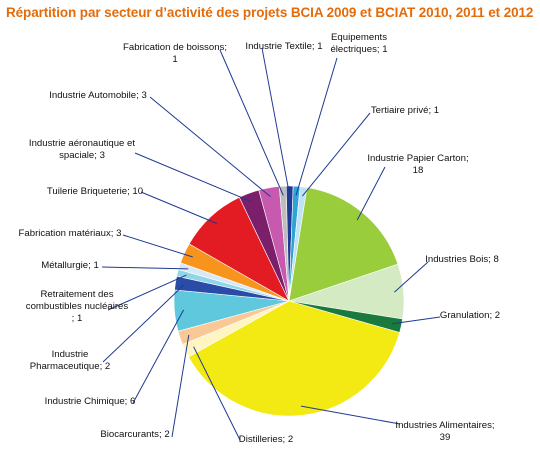 The image size is (540, 454). I want to click on slice-label-industries-alimentaires: Industries Alimentaires; 39, so click(444, 431).